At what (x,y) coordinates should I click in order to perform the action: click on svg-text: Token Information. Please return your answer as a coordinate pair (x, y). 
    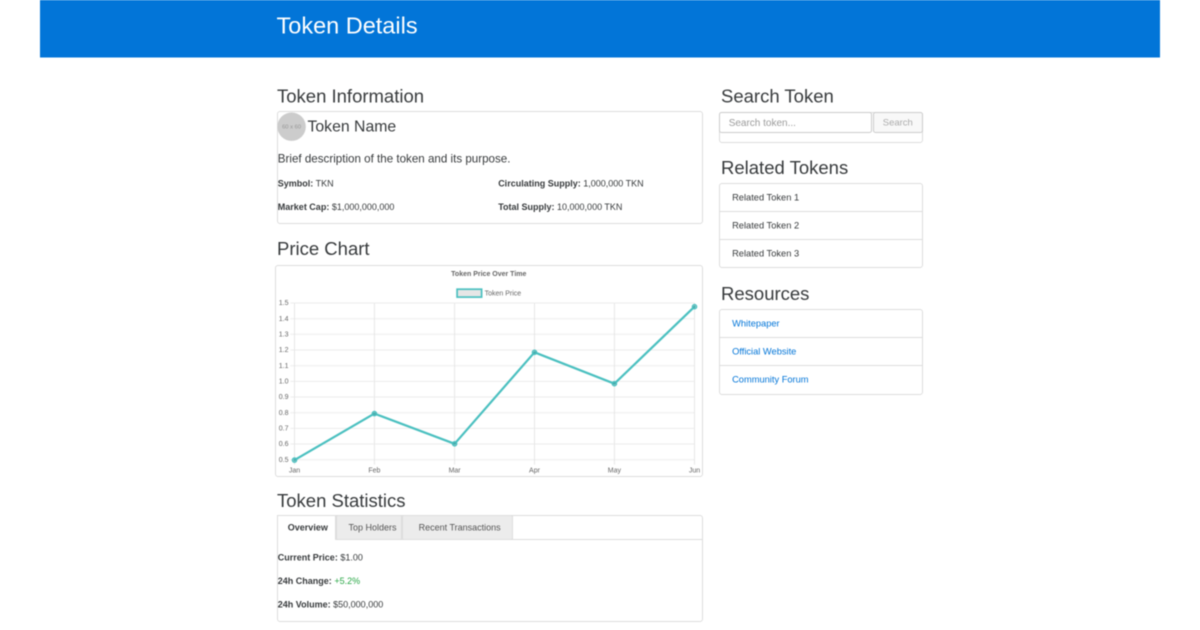
    Looking at the image, I should click on (350, 96).